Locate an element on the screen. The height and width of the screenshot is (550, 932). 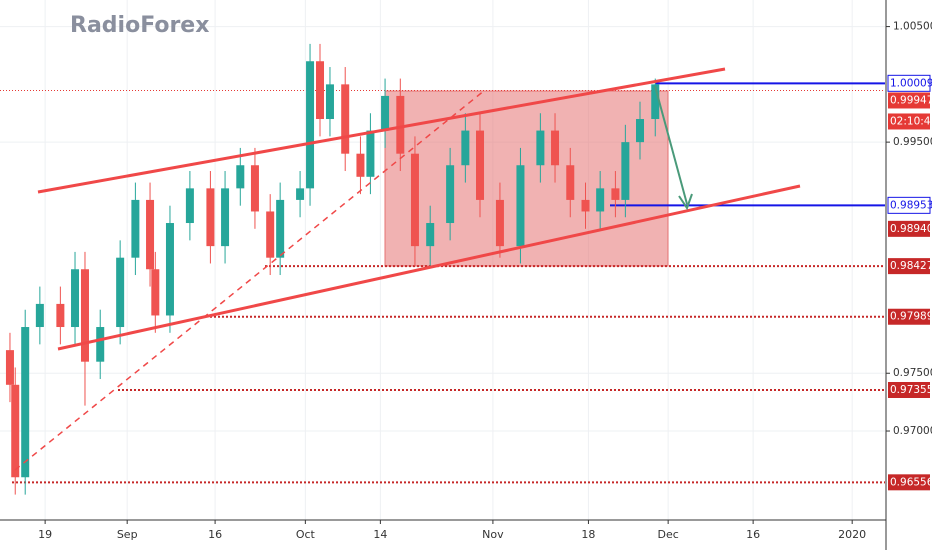
countdown-box is located at coordinates (909, 121).